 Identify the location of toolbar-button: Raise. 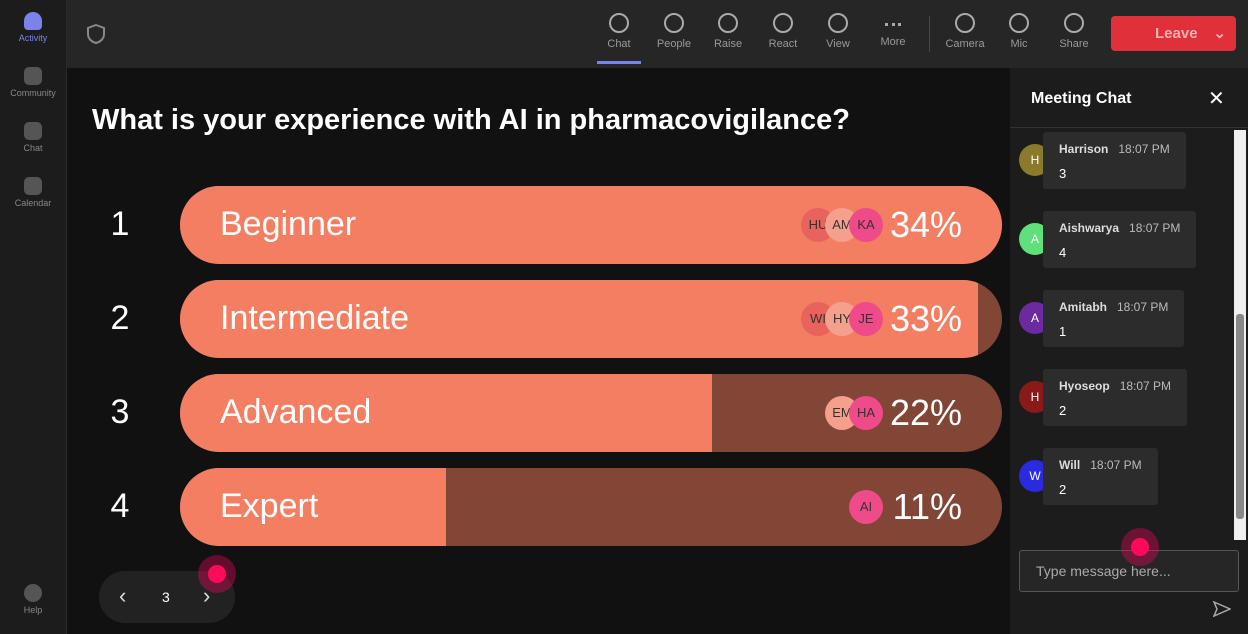
(728, 31).